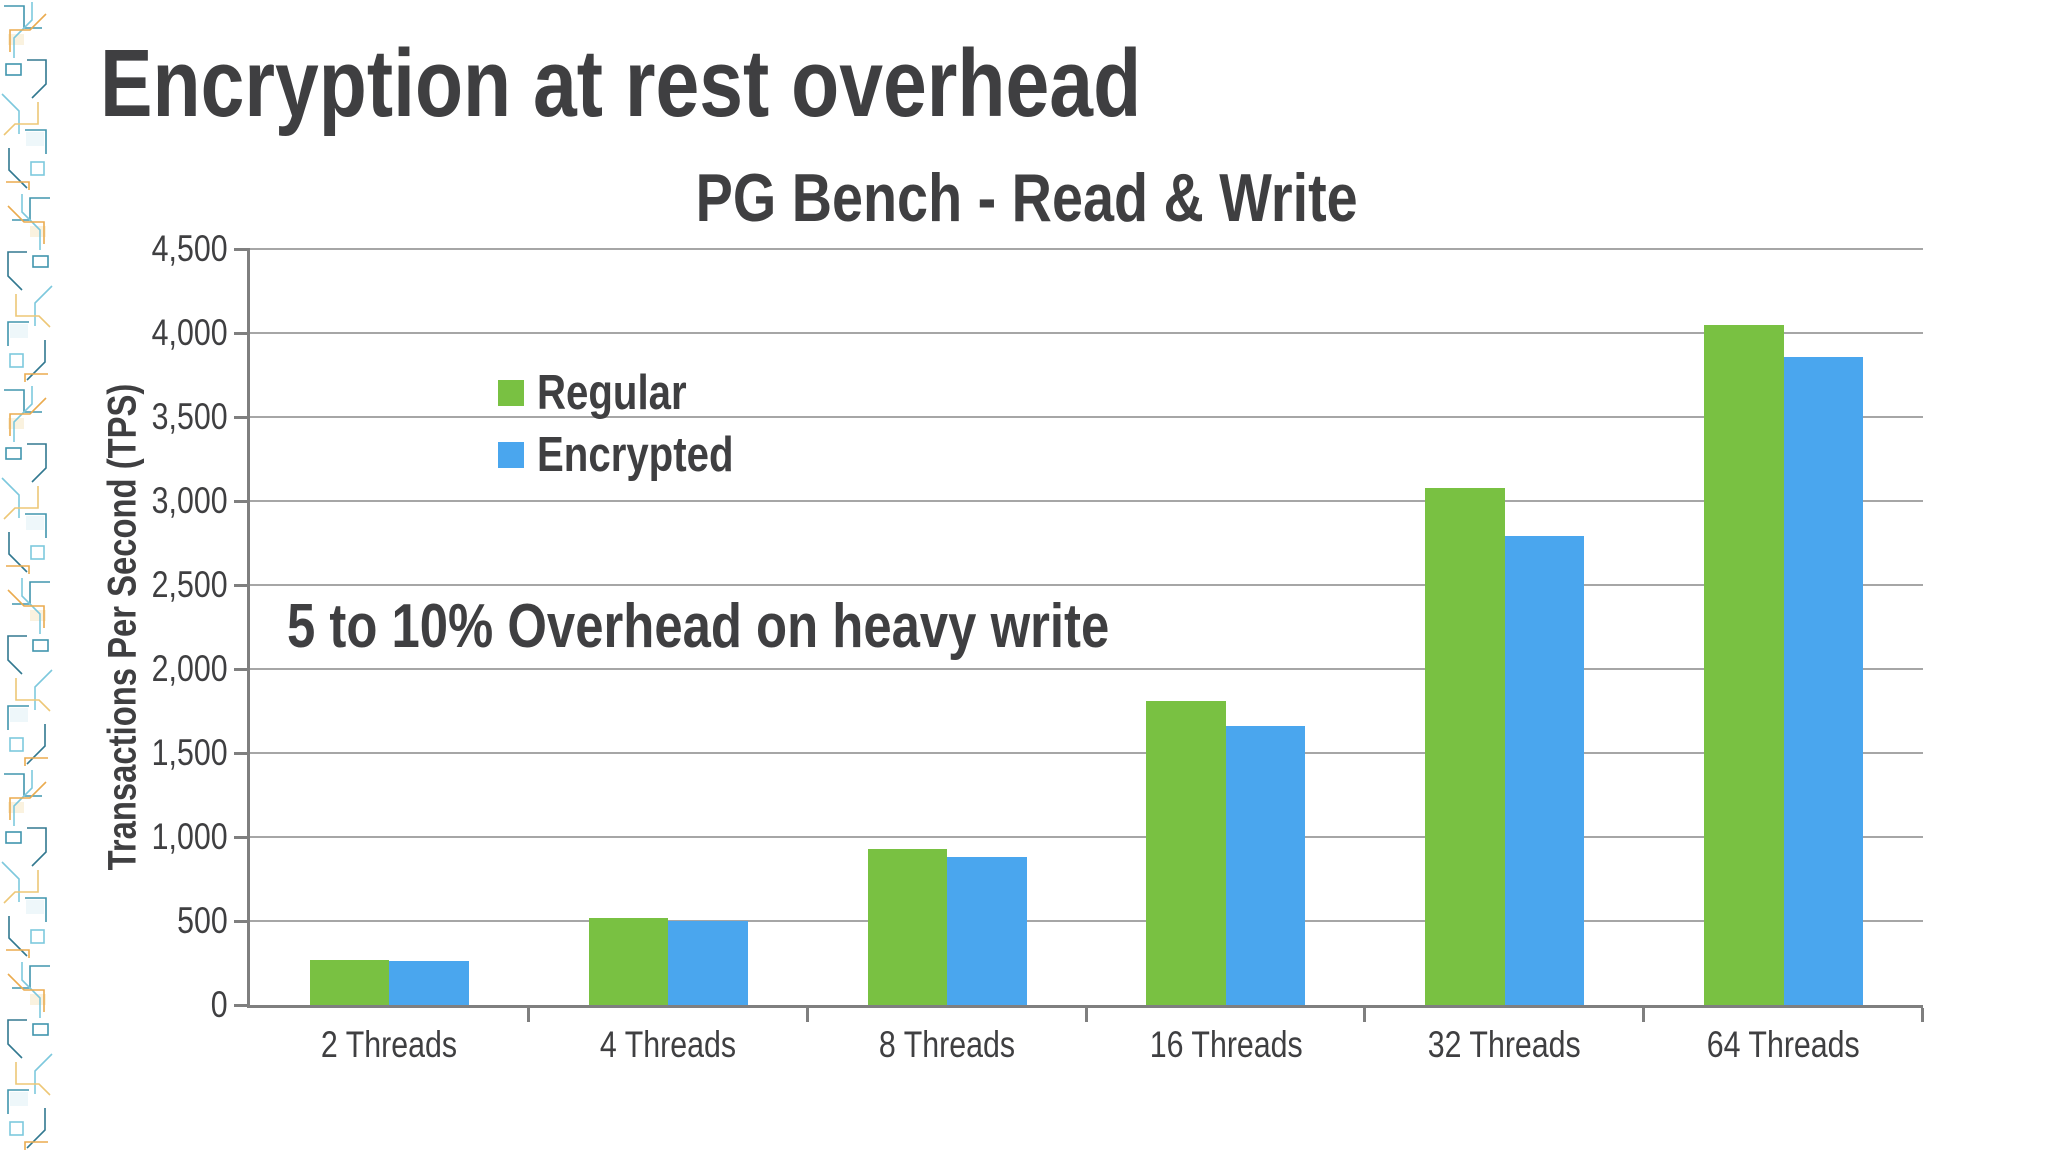 The image size is (2048, 1152). Describe the element at coordinates (27, 576) in the screenshot. I see `decorative-left-pattern` at that location.